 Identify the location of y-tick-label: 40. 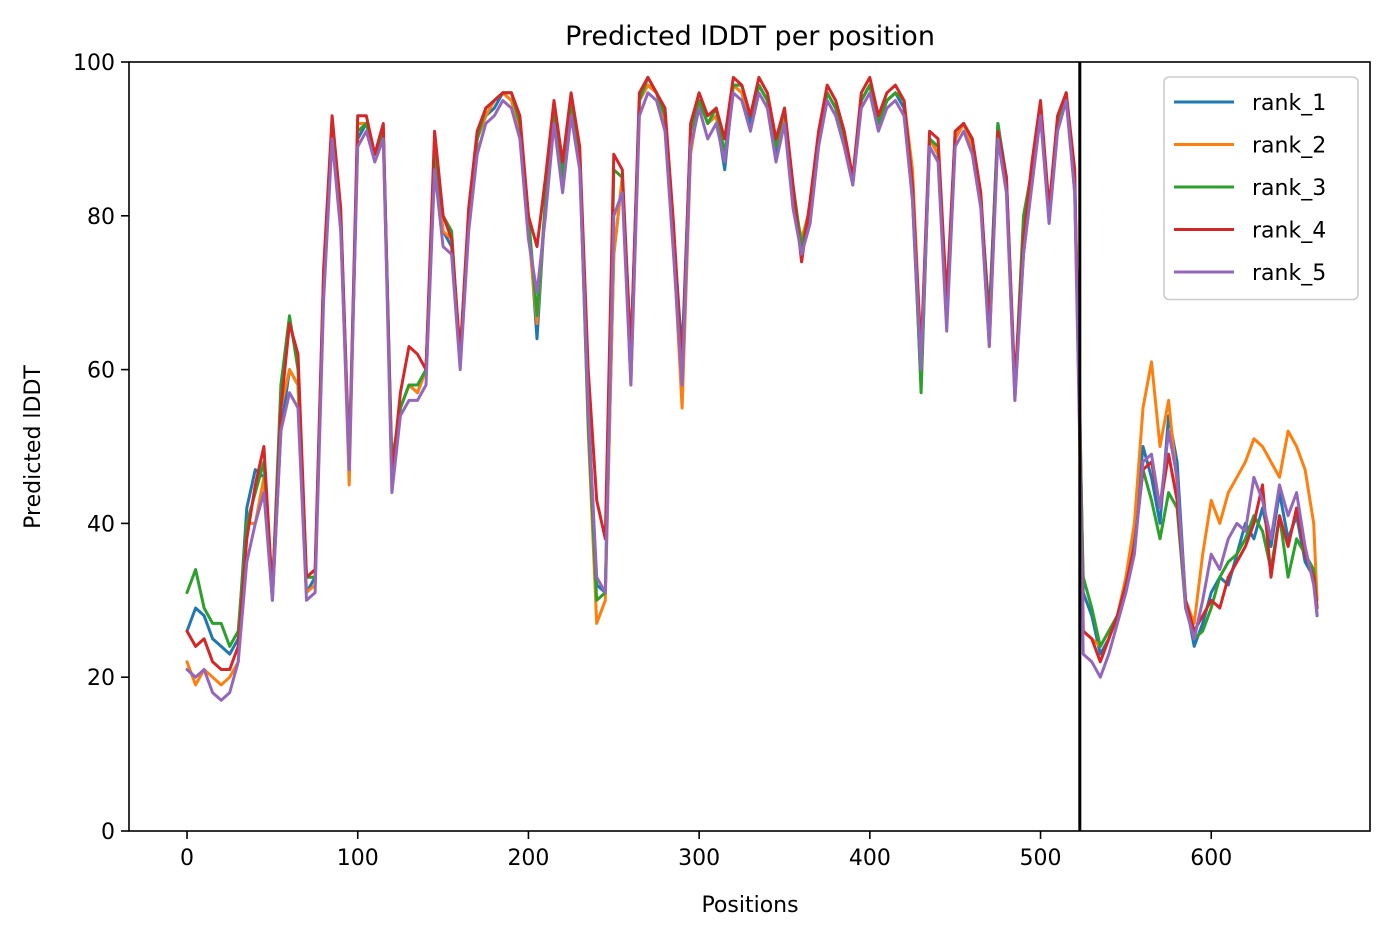
(101, 524).